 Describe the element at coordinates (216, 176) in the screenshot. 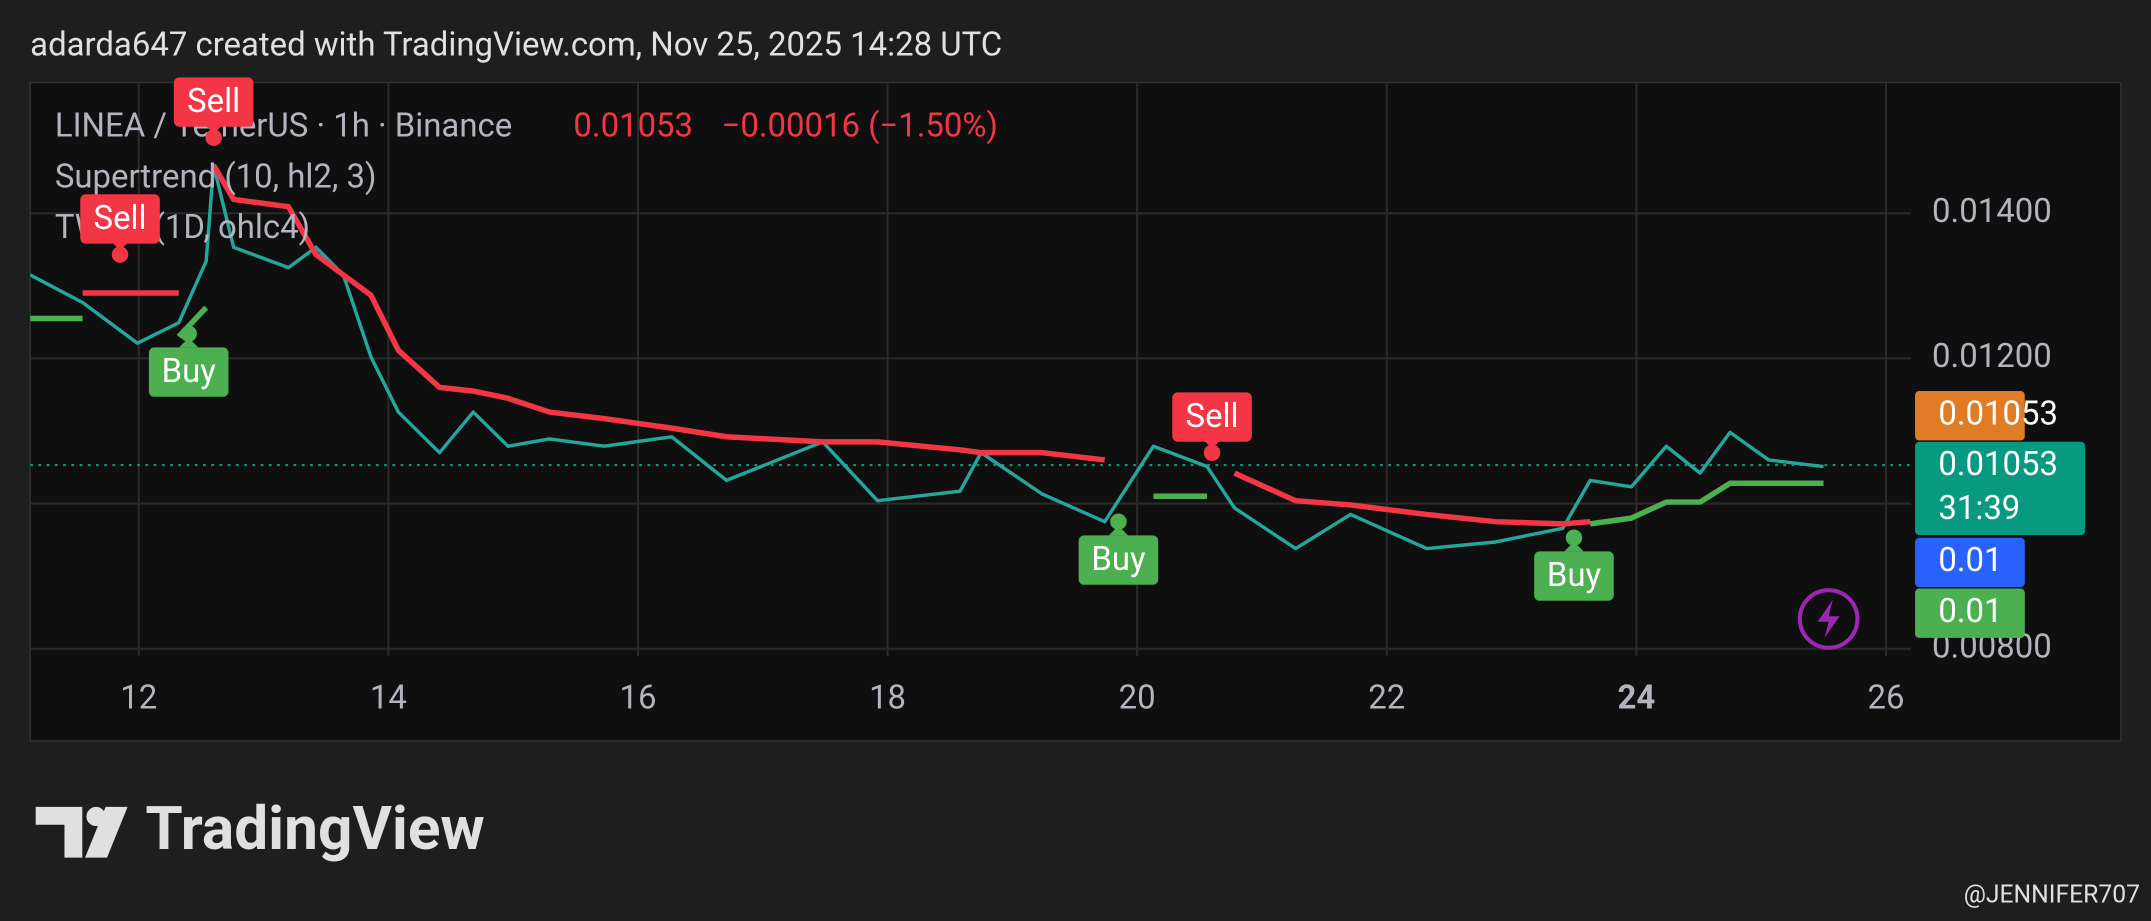

I see `indicator-legend: Supertrend (10, hl2, 3)` at that location.